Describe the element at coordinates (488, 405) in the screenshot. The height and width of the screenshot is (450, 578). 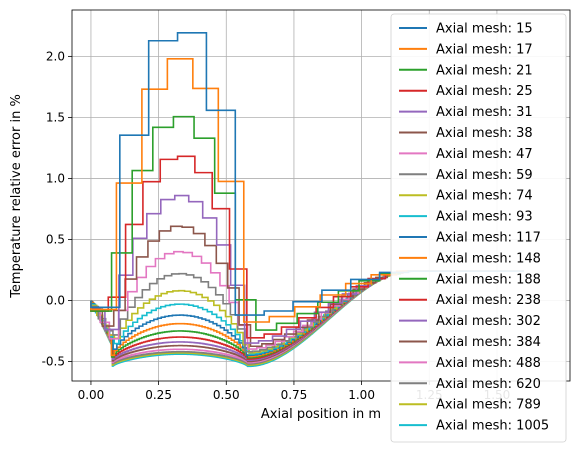
I see `legend-label: Axial mesh: 789` at that location.